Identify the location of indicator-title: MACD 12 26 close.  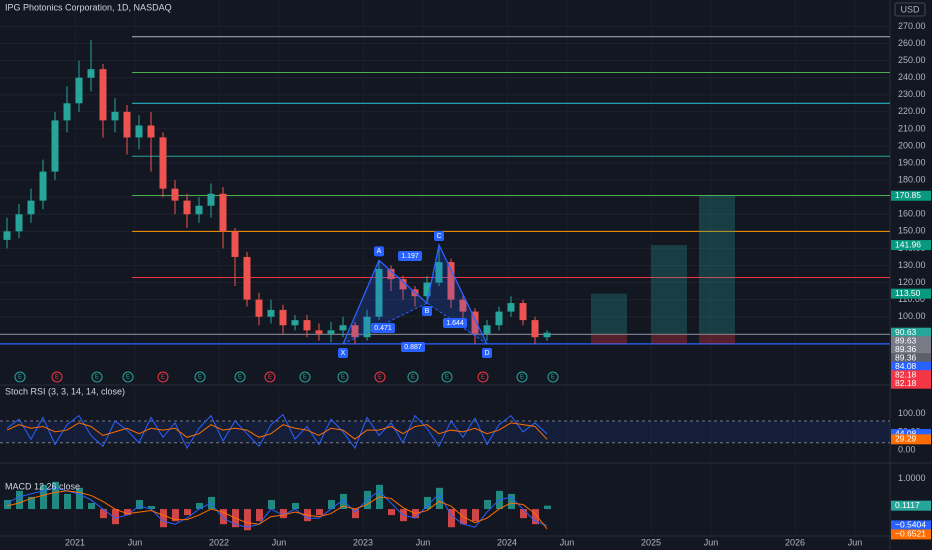
(42, 486).